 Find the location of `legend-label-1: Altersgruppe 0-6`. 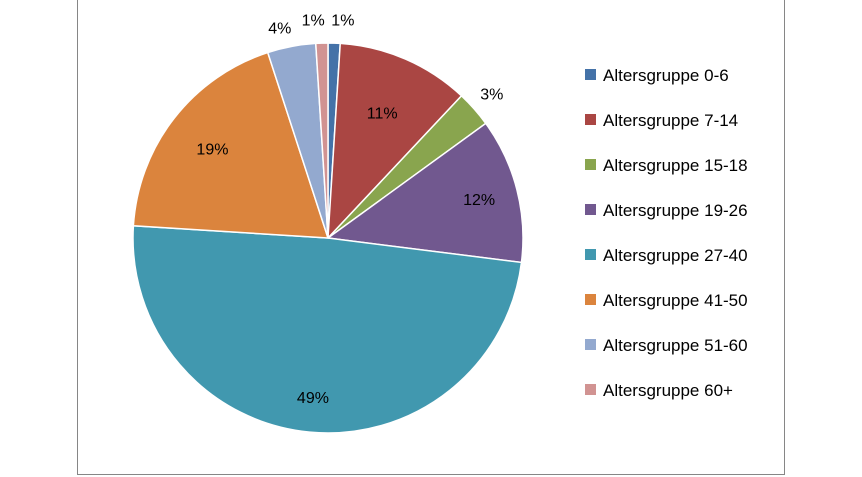

legend-label-1: Altersgruppe 0-6 is located at coordinates (666, 75).